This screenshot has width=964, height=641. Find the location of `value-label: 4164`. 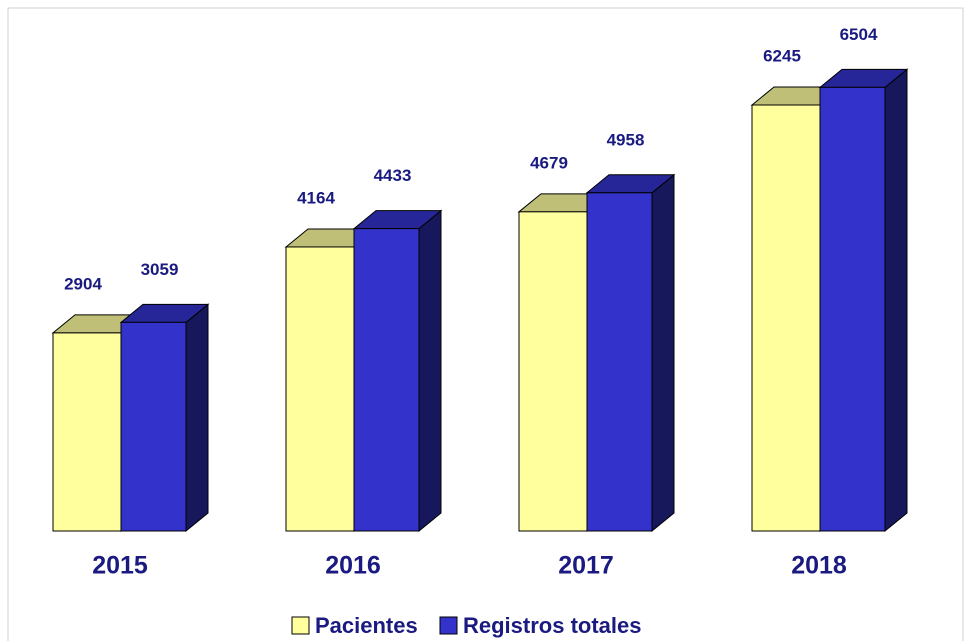

value-label: 4164 is located at coordinates (316, 197).